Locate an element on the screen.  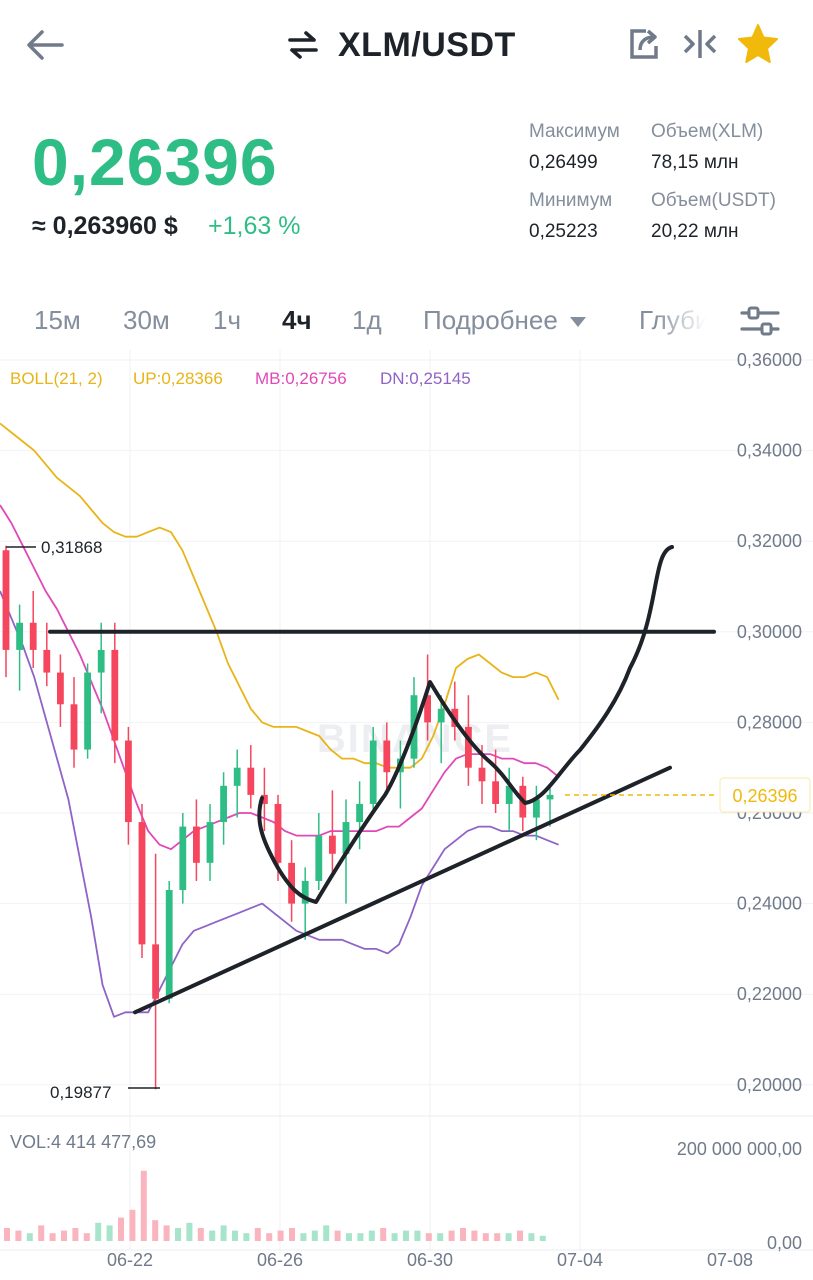
star-icon is located at coordinates (758, 44).